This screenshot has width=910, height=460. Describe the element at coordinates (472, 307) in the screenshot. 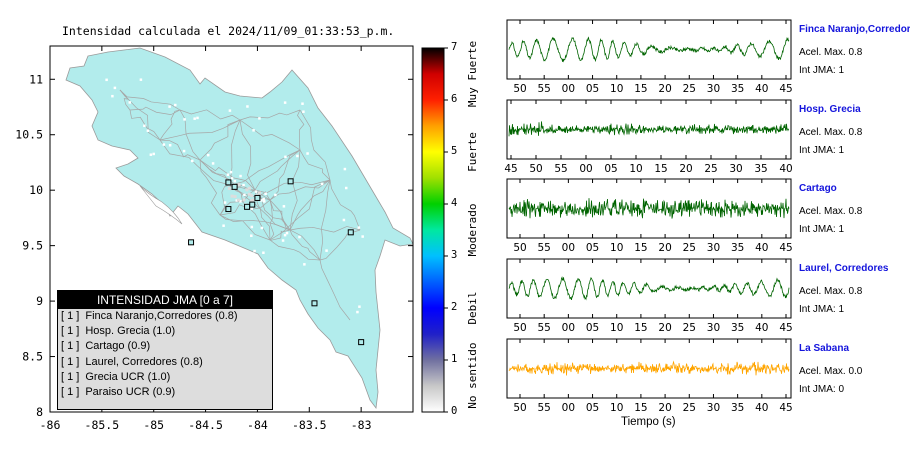

I see `colorbar-category: Debil` at that location.